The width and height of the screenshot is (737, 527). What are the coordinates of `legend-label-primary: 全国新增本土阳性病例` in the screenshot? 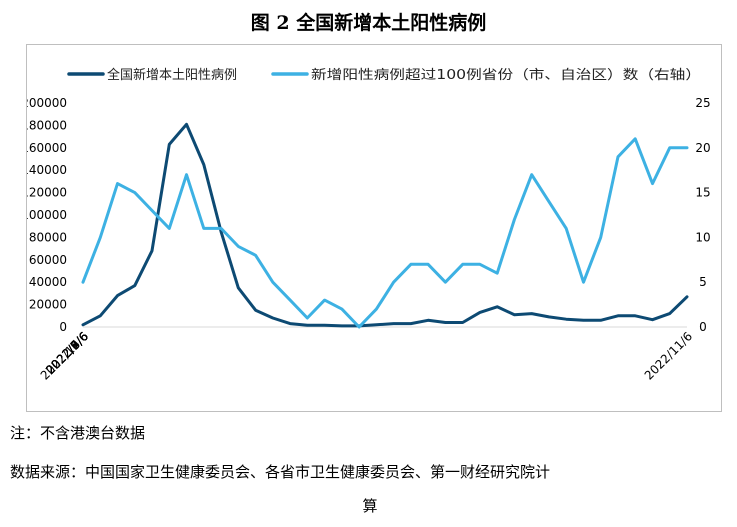 It's located at (172, 75).